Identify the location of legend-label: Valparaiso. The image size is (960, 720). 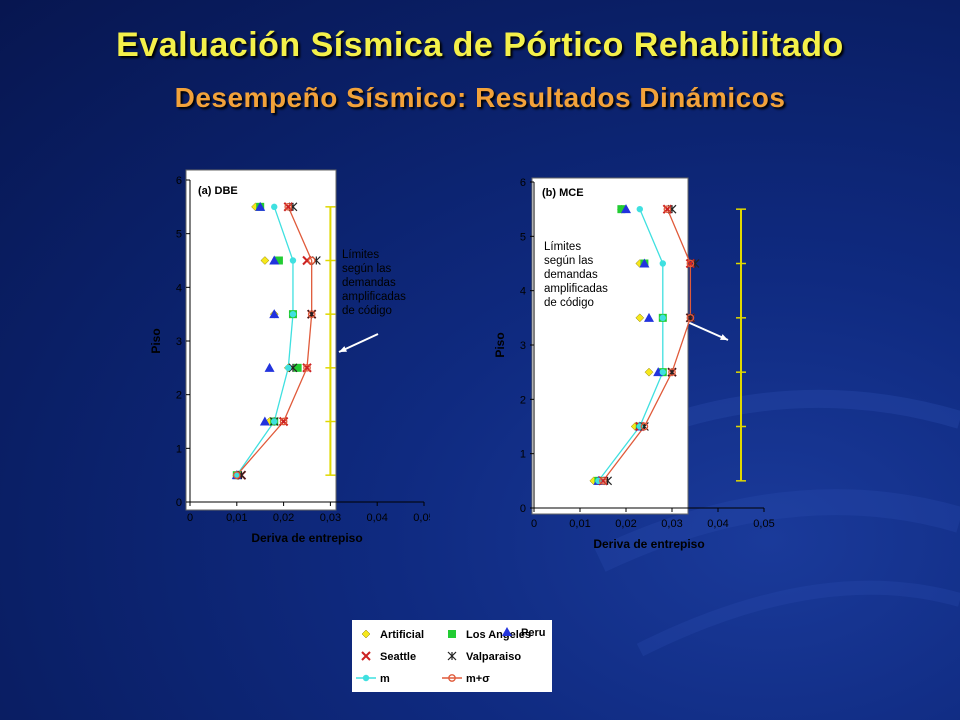
(493, 657).